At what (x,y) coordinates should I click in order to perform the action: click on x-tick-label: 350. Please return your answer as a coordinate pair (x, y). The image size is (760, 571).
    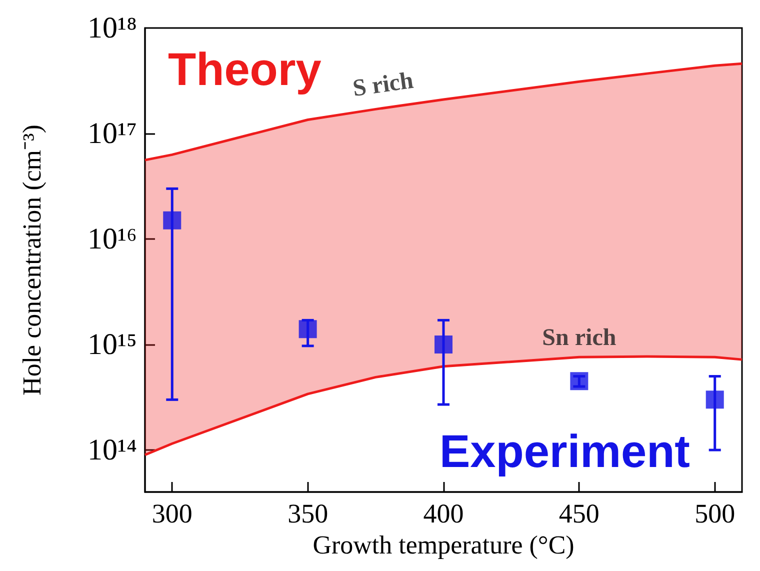
    Looking at the image, I should click on (308, 513).